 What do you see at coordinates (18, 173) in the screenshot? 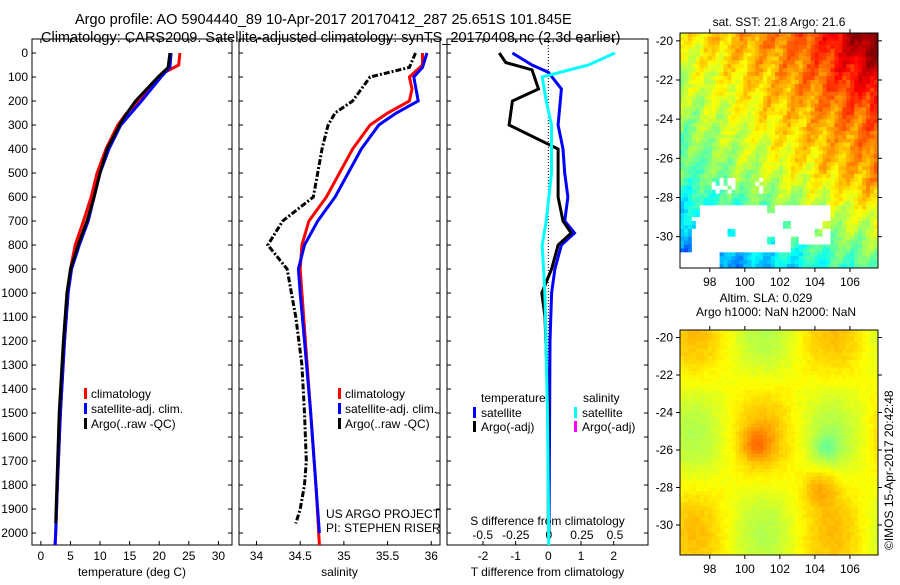
I see `y-tick-label: 500` at bounding box center [18, 173].